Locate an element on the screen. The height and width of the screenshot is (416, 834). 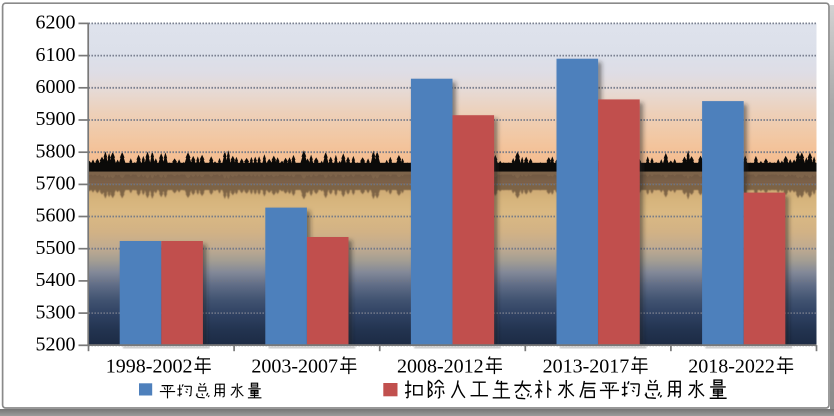
svg-text: 2018-2022 is located at coordinates (731, 366).